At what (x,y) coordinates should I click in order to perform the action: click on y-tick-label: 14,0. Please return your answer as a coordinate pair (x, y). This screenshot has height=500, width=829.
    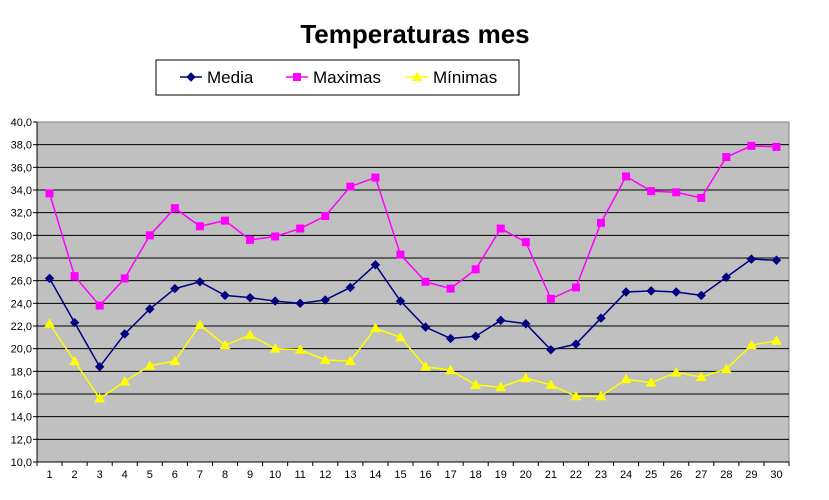
    Looking at the image, I should click on (21, 418).